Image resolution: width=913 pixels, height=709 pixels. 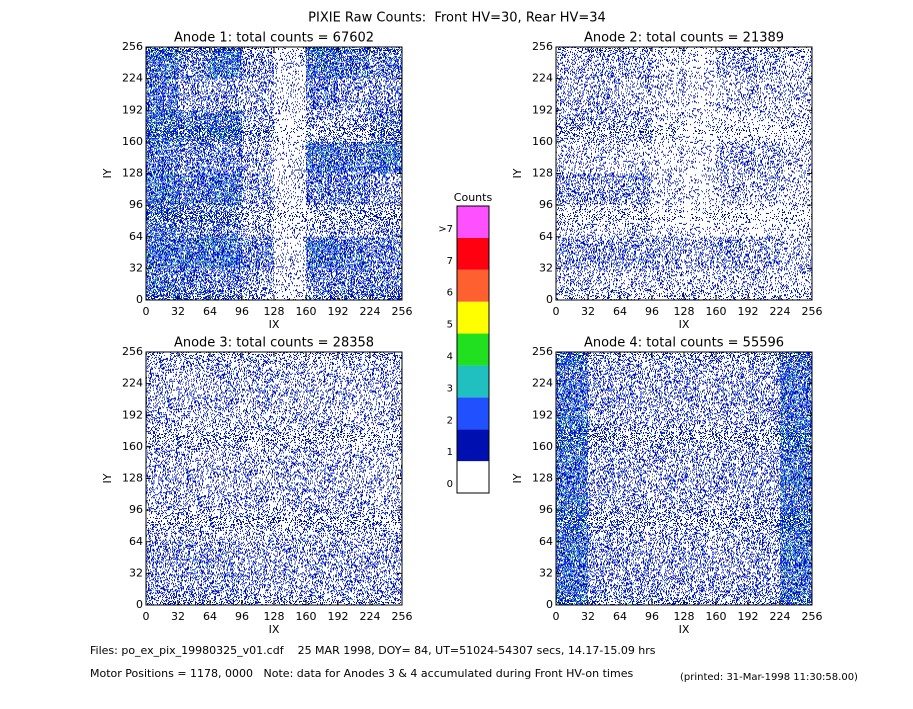 What do you see at coordinates (139, 299) in the screenshot?
I see `y-tick-label: 0` at bounding box center [139, 299].